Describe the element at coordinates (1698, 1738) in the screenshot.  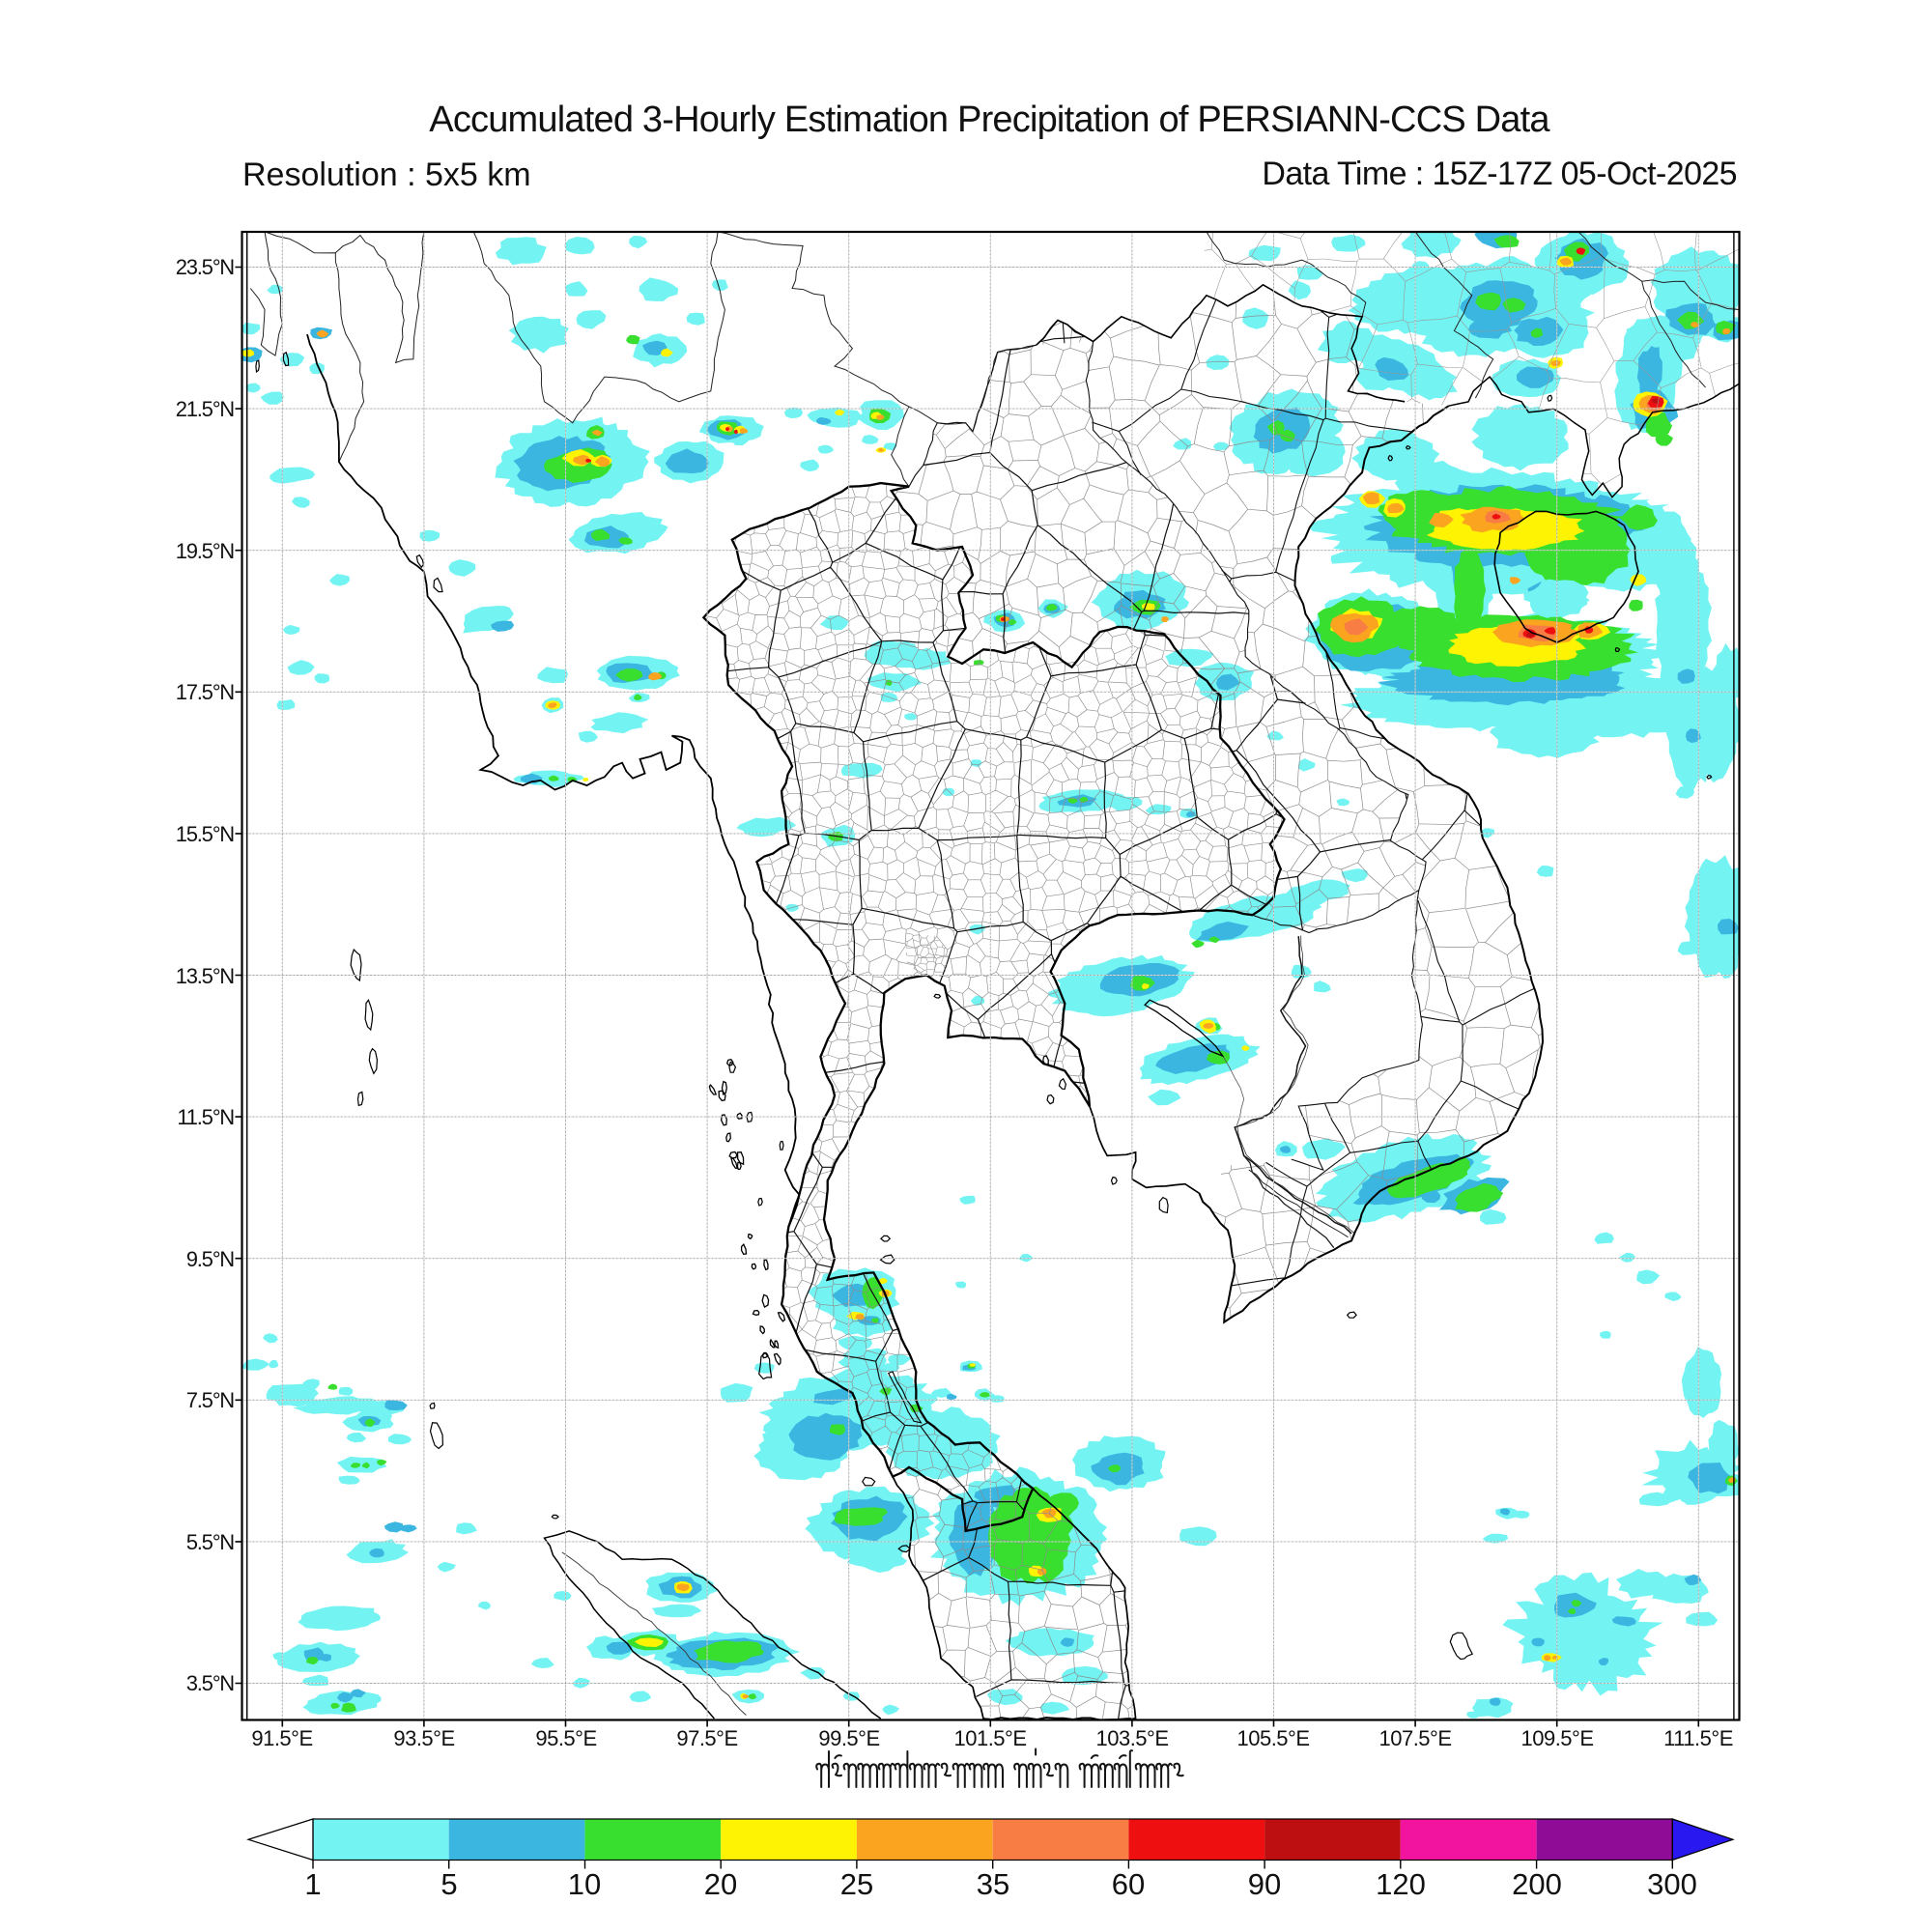
I see `svg-text: 111.5°E` at that location.